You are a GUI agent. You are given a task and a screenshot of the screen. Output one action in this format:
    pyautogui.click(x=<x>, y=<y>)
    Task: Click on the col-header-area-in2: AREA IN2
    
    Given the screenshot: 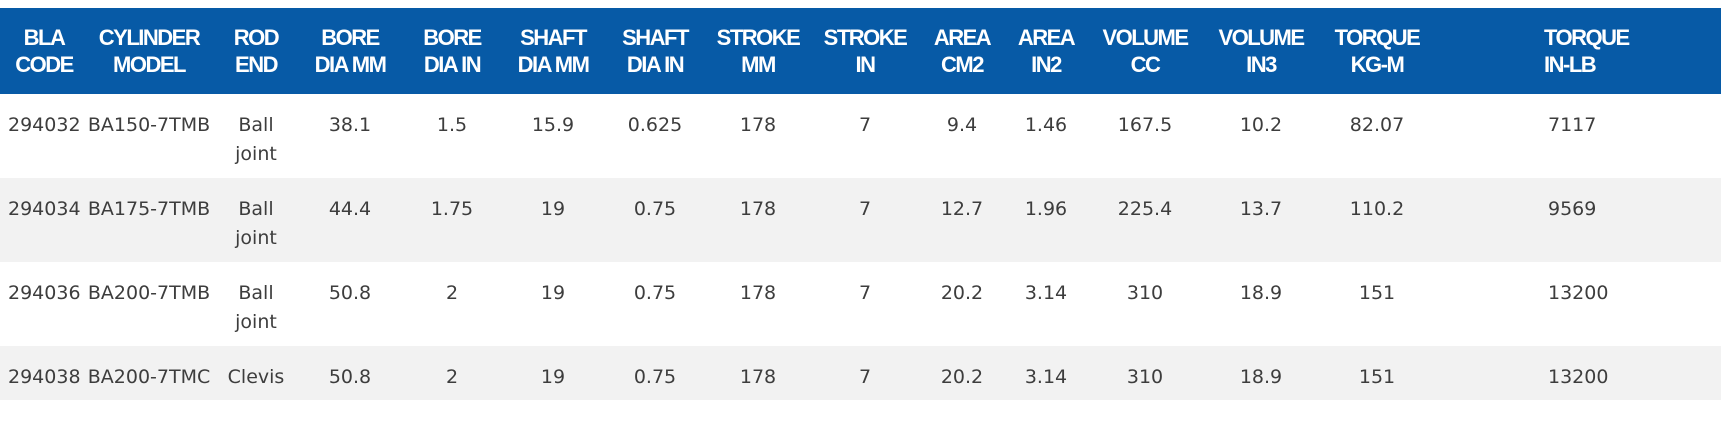 What is the action you would take?
    pyautogui.click(x=1046, y=51)
    